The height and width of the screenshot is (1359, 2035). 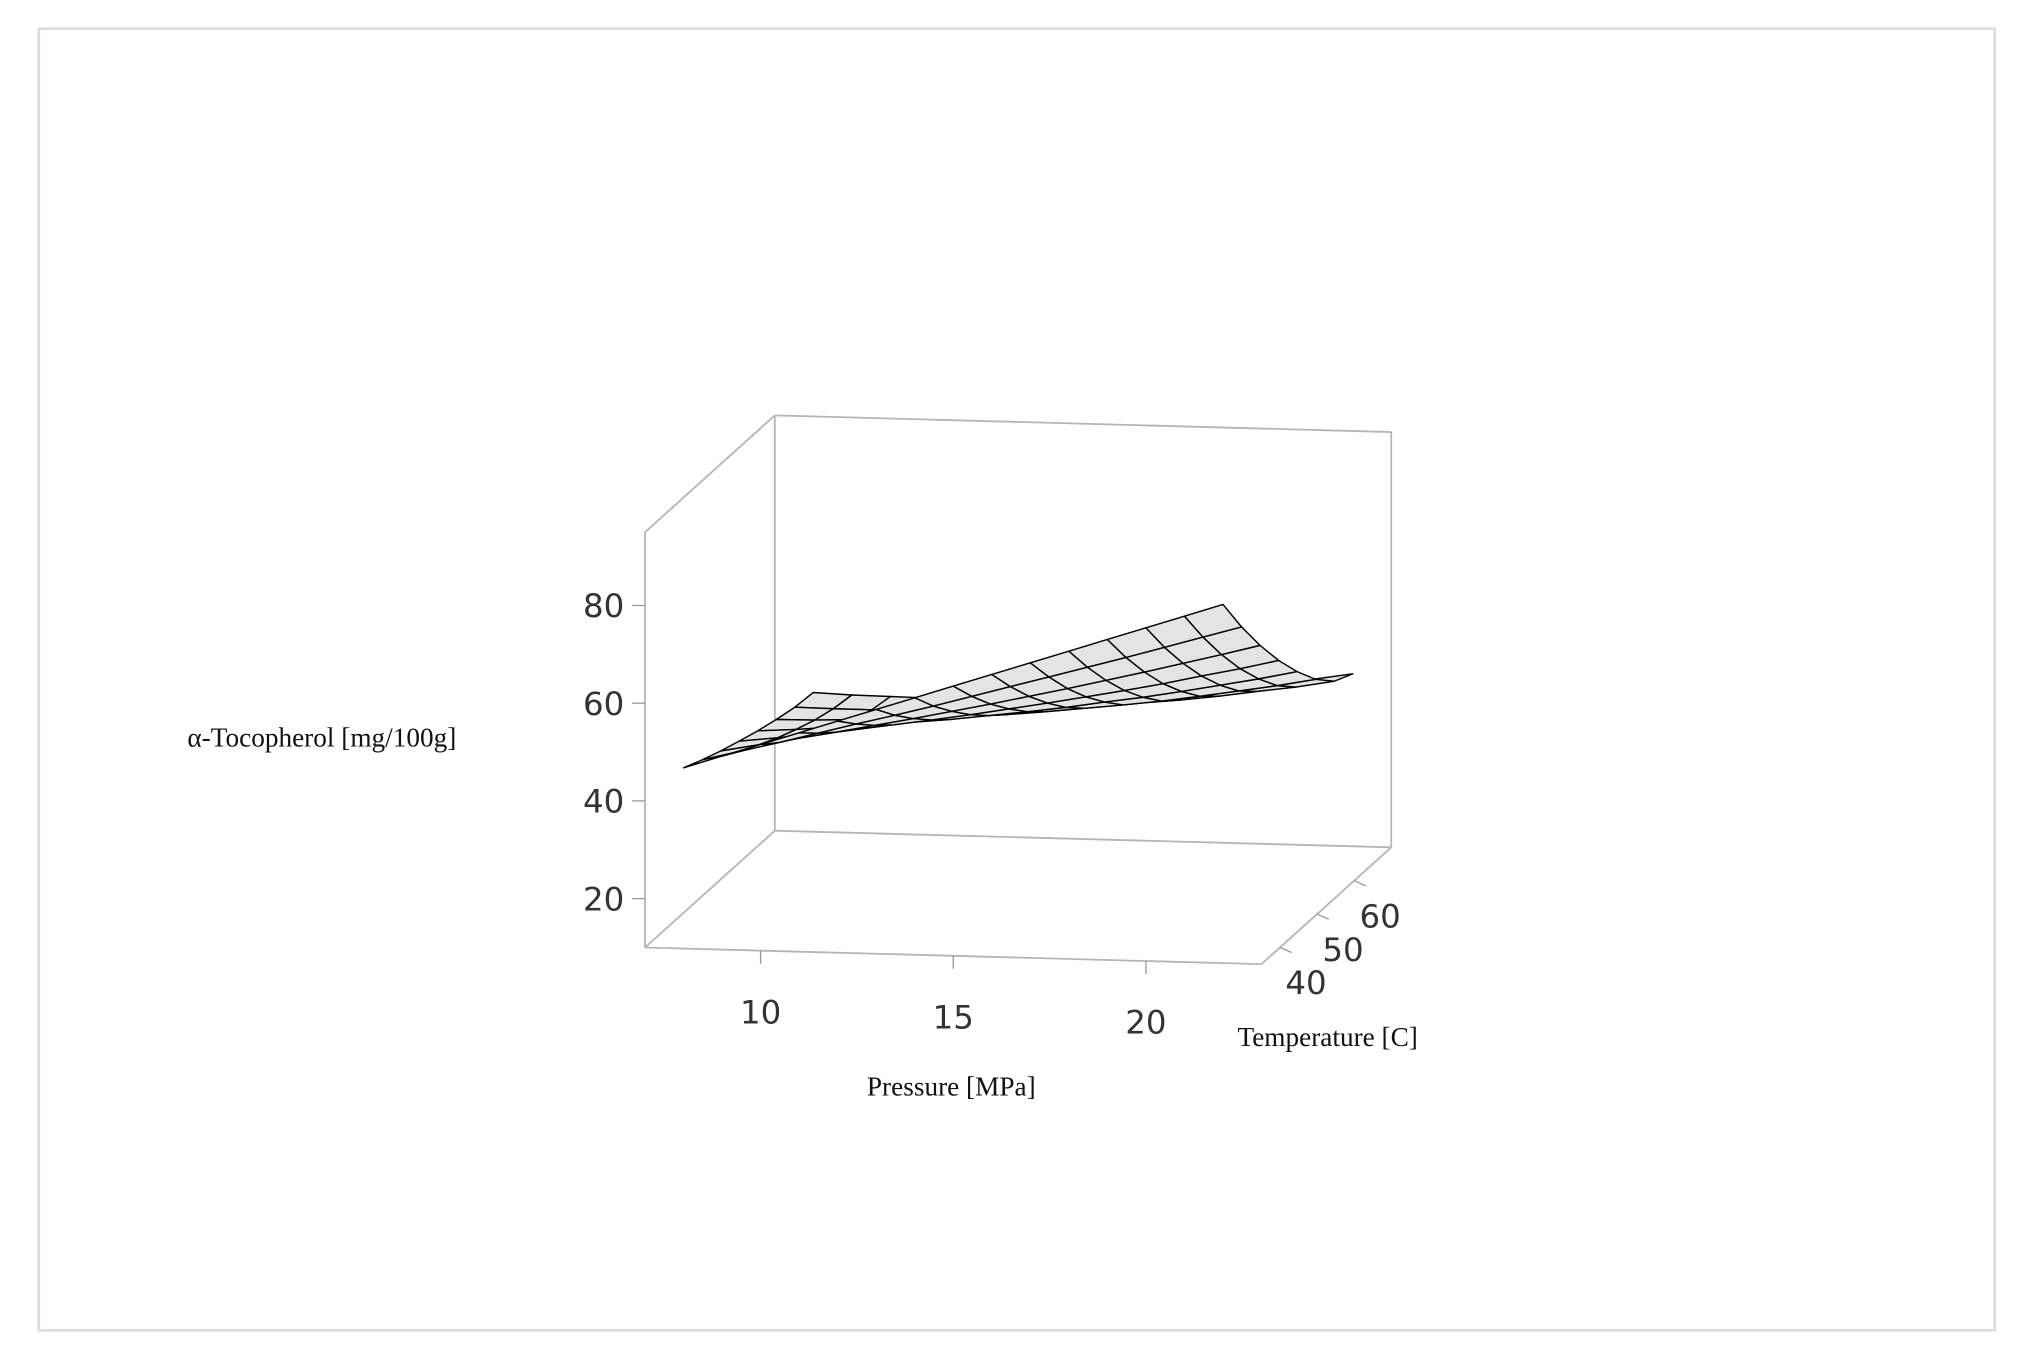 I want to click on y-tick-label: 60, so click(x=1380, y=916).